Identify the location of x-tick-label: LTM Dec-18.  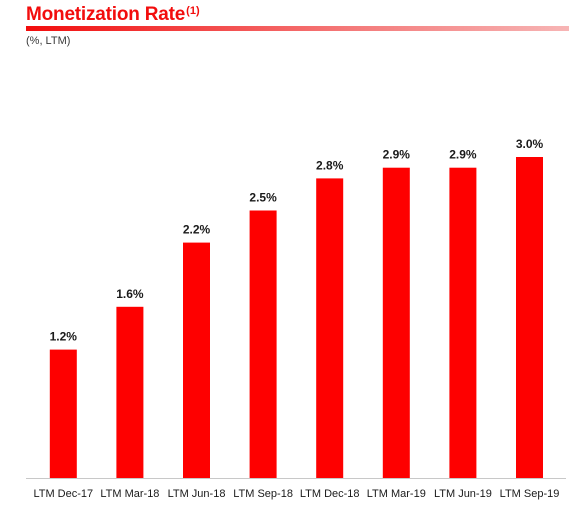
(330, 494).